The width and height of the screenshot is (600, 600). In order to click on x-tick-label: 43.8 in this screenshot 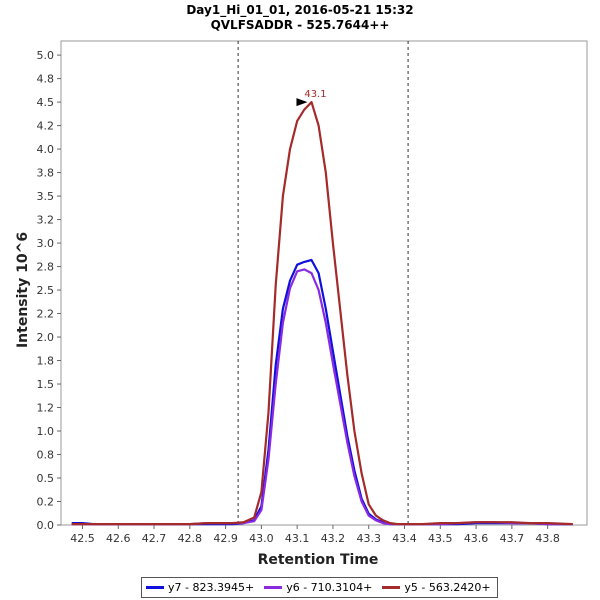, I will do `click(547, 538)`.